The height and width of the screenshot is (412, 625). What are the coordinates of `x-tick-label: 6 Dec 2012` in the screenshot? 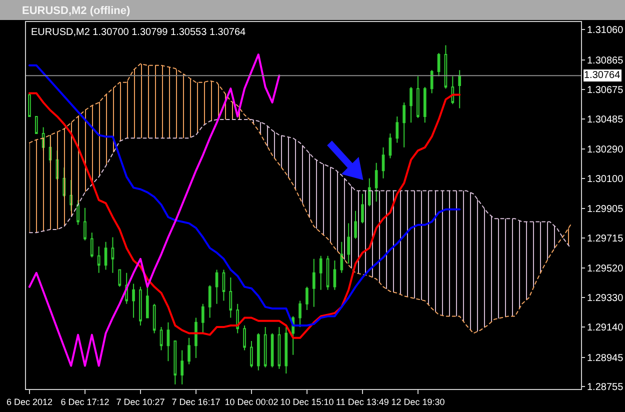 It's located at (29, 401).